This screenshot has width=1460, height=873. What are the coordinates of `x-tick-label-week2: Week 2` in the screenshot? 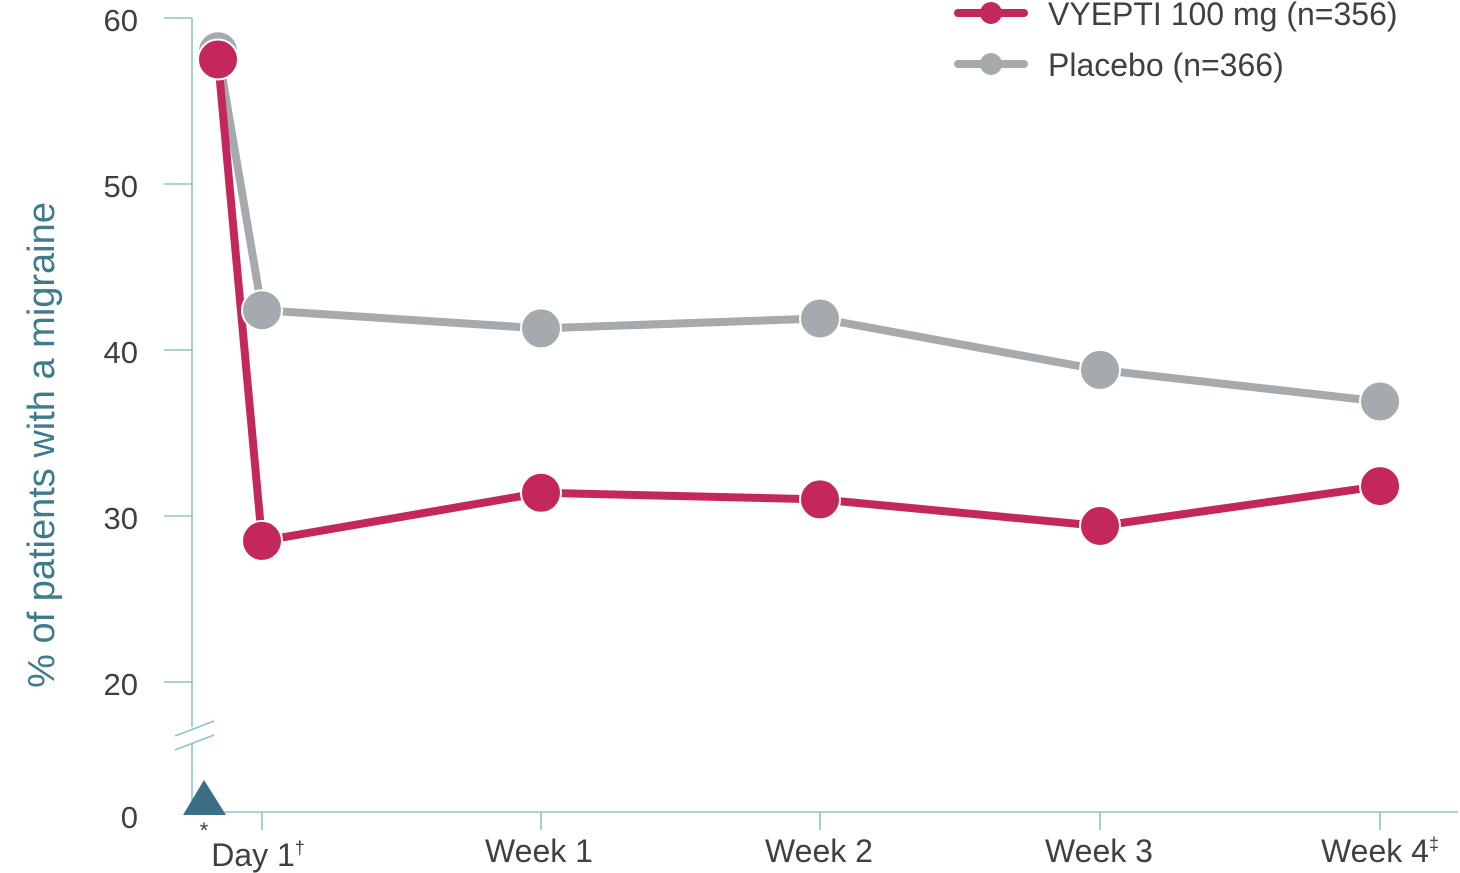 It's located at (819, 851).